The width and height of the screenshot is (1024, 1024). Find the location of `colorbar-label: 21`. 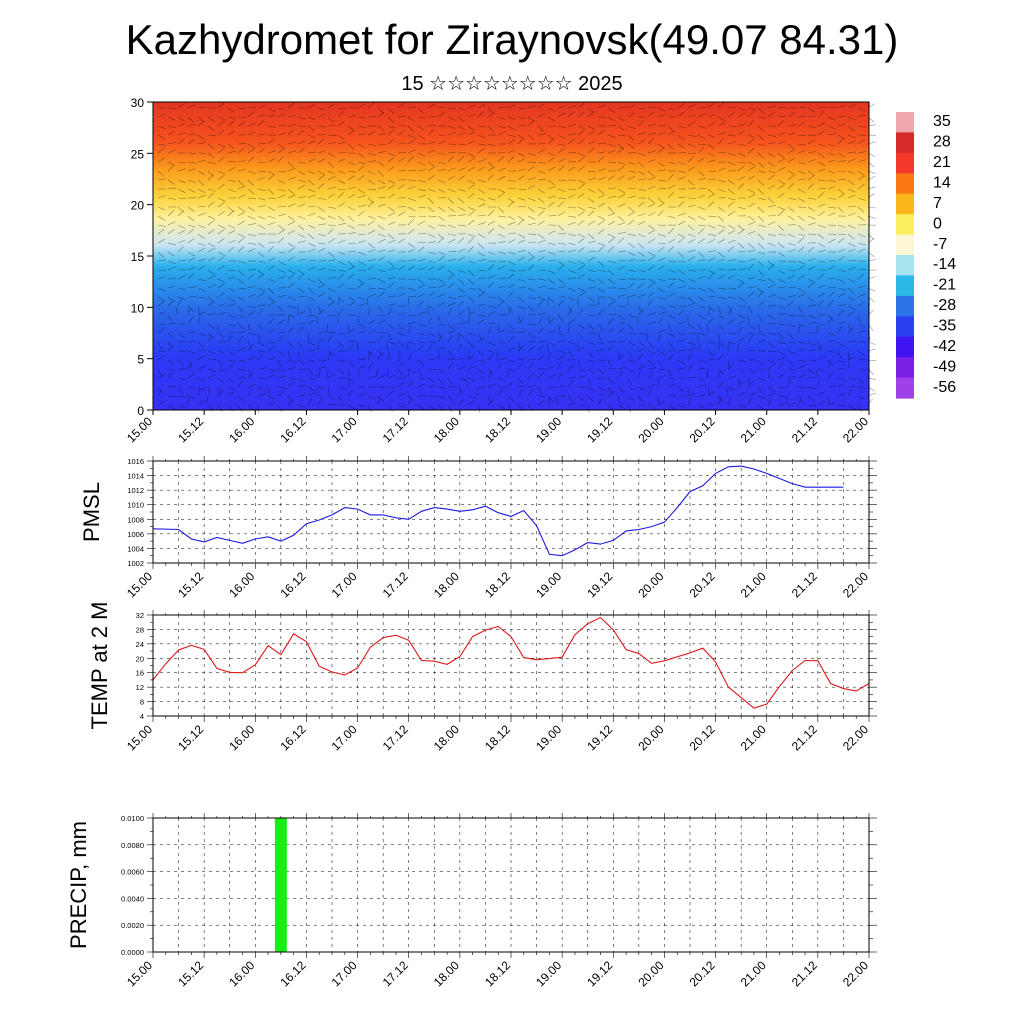

colorbar-label: 21 is located at coordinates (942, 162).